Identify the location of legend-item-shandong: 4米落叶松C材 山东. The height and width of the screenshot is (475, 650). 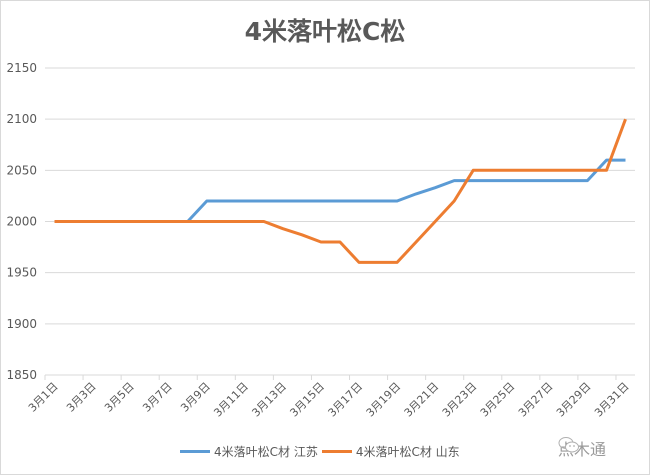
(390, 451).